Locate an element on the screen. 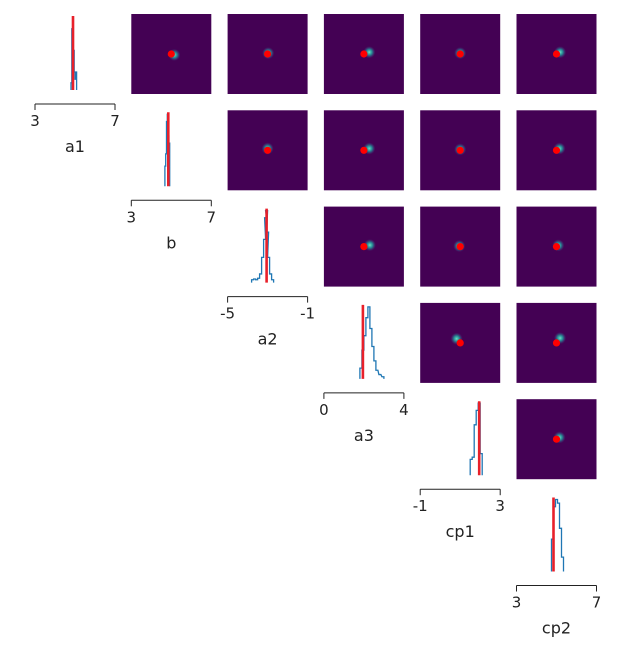 Image resolution: width=634 pixels, height=660 pixels. parameter-label: a3 is located at coordinates (364, 435).